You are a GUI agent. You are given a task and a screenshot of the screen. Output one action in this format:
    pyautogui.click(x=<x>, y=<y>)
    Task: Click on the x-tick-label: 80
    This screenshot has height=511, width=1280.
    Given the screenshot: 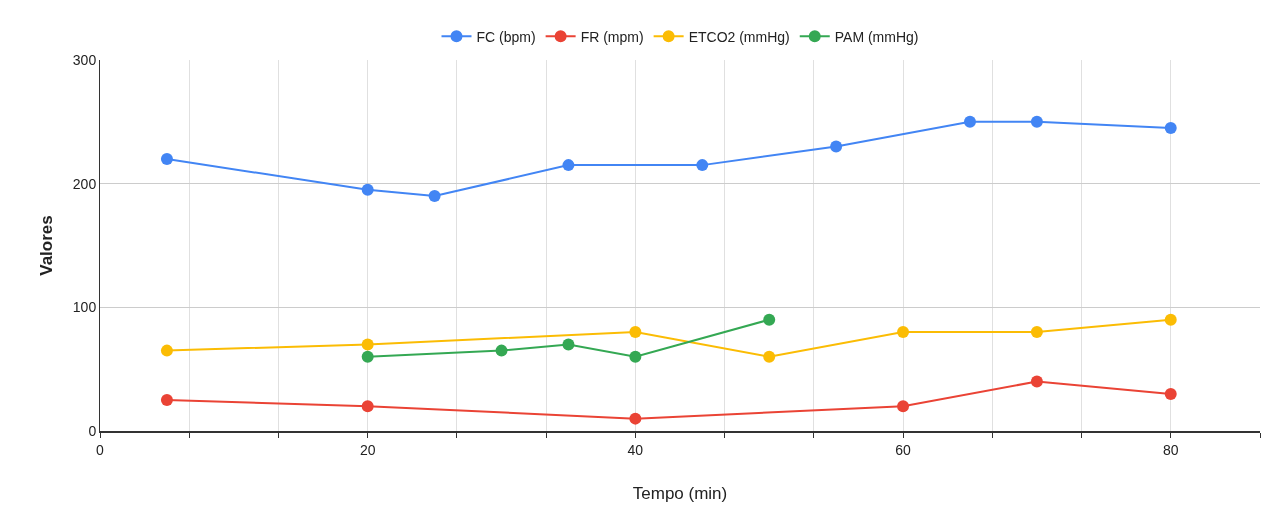 What is the action you would take?
    pyautogui.click(x=1170, y=449)
    